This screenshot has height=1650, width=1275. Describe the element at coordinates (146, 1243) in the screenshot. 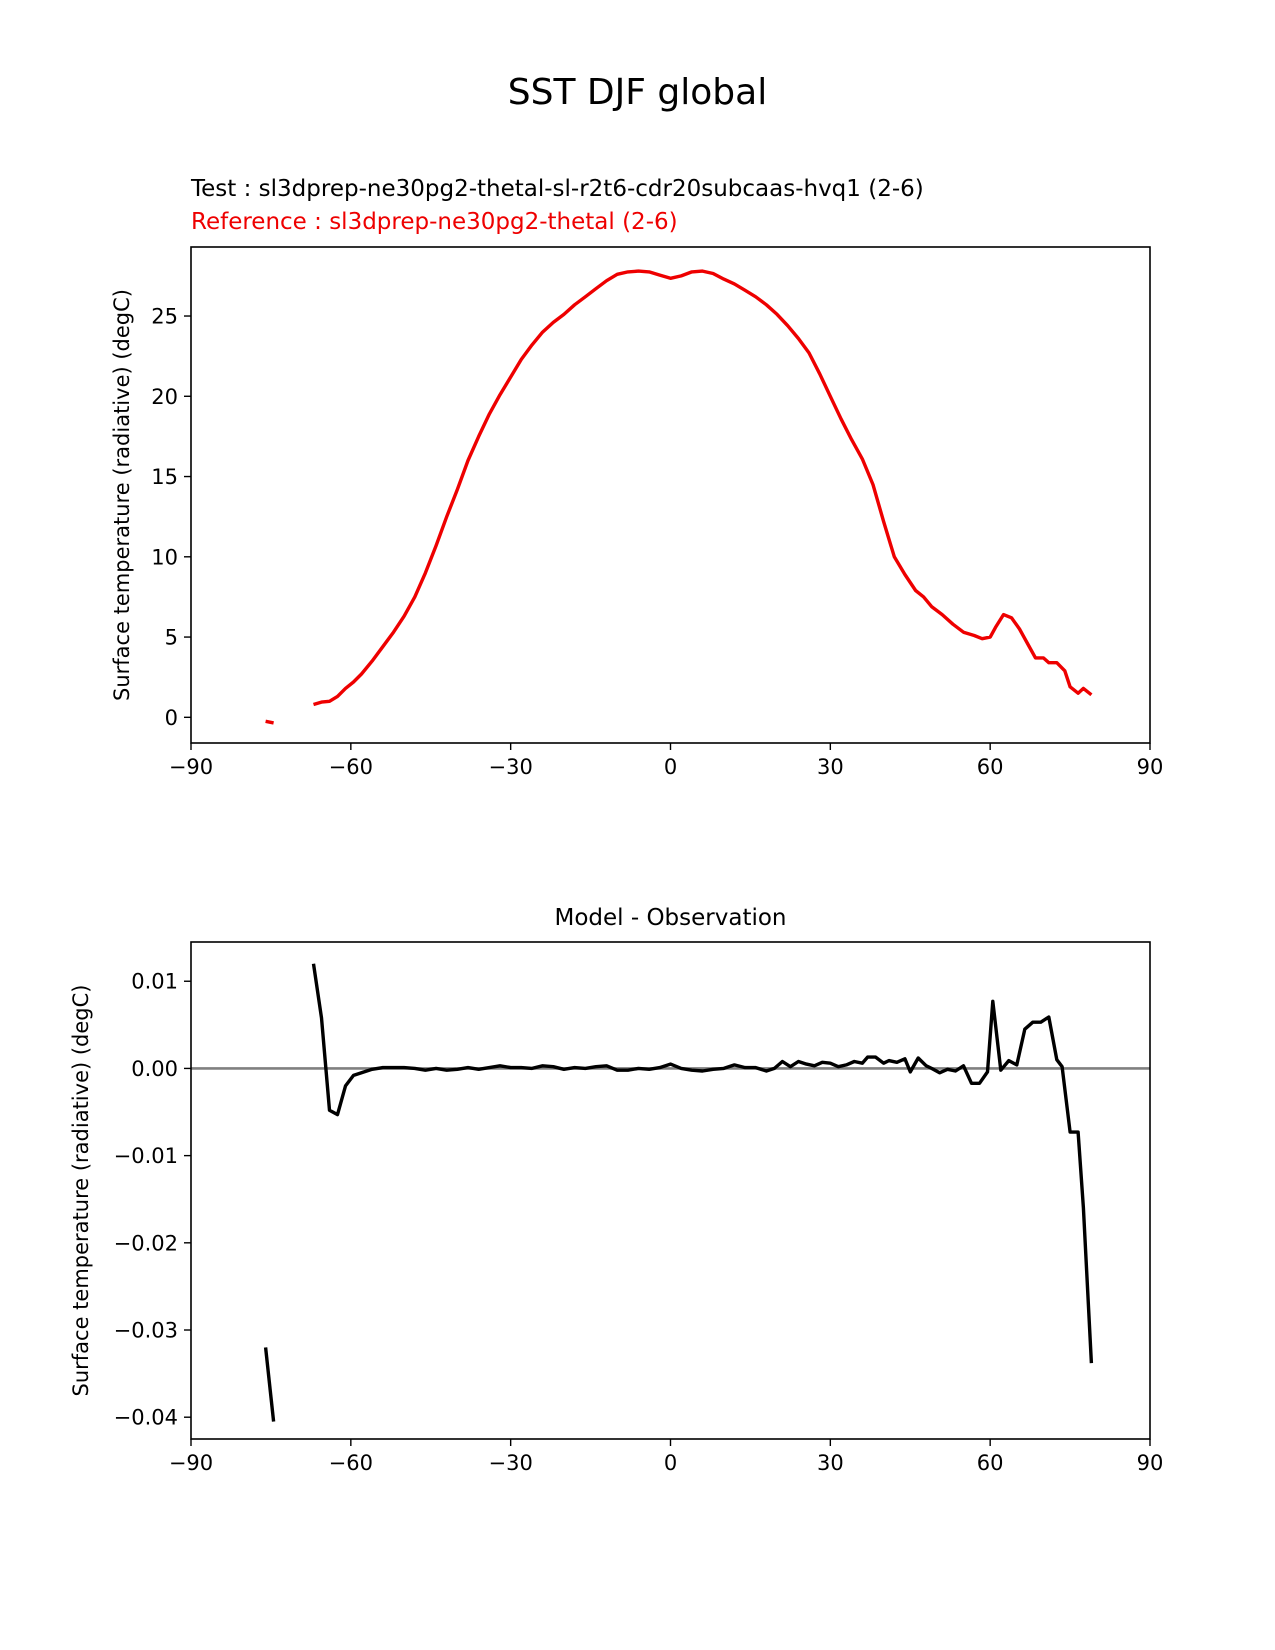

I see `y-tick-label: −0.02` at that location.